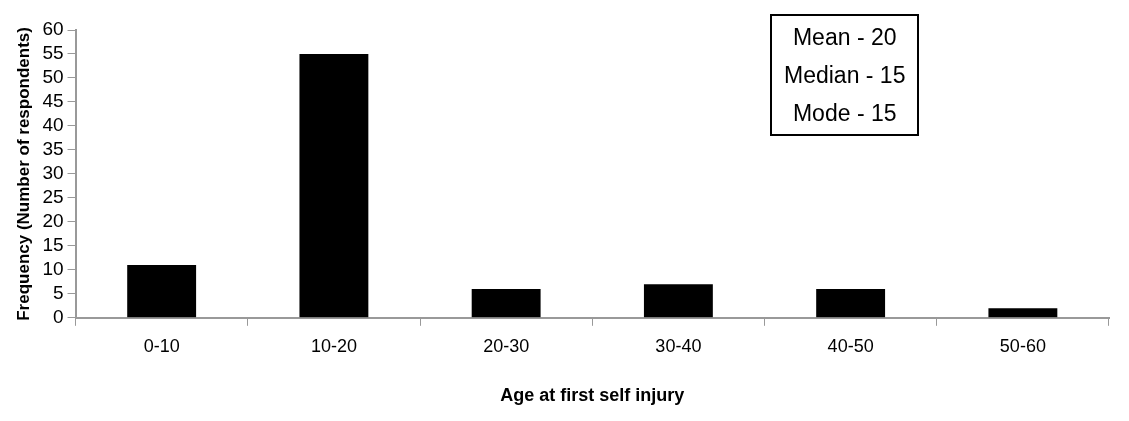  What do you see at coordinates (53, 101) in the screenshot?
I see `y-tick-label: 45` at bounding box center [53, 101].